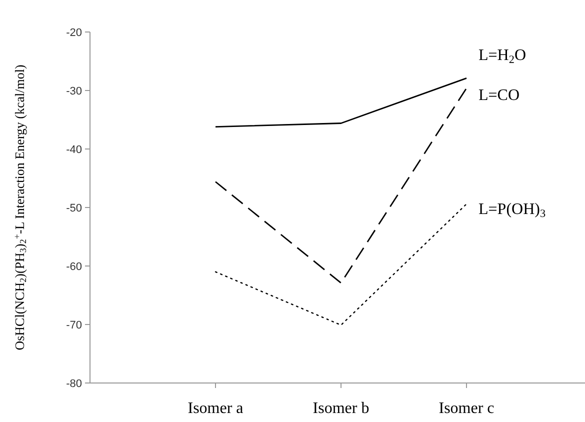 Image resolution: width=585 pixels, height=422 pixels. What do you see at coordinates (341, 408) in the screenshot?
I see `x-tick-label: Isomer b` at bounding box center [341, 408].